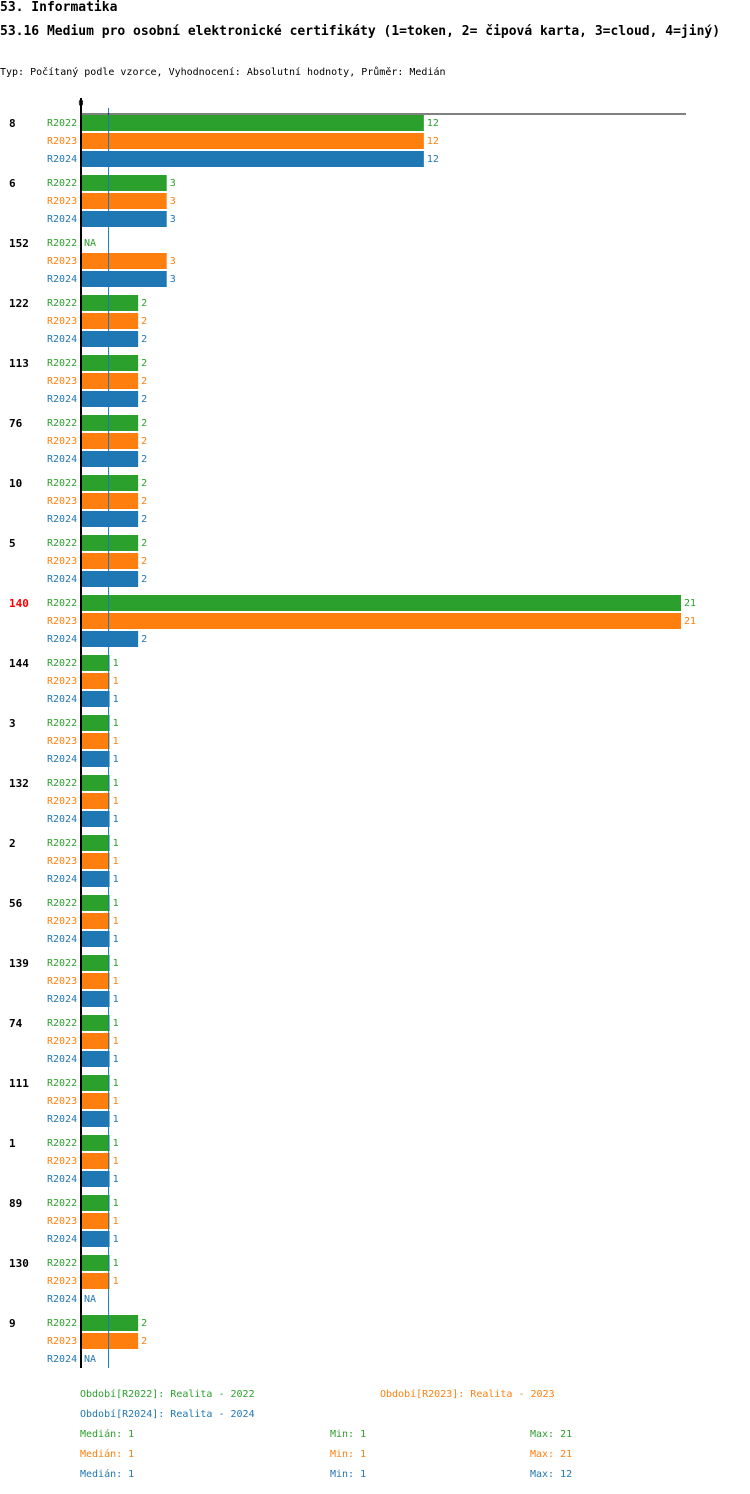 The height and width of the screenshot is (1494, 750). Describe the element at coordinates (551, 1434) in the screenshot. I see `stat-max-2022: Max: 21` at that location.